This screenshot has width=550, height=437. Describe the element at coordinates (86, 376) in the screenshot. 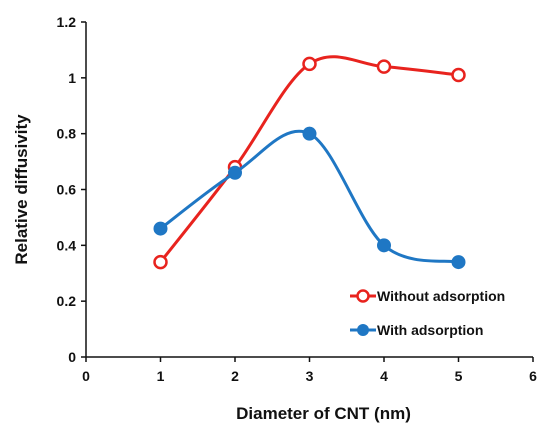

I see `x-tick-label: 0` at that location.